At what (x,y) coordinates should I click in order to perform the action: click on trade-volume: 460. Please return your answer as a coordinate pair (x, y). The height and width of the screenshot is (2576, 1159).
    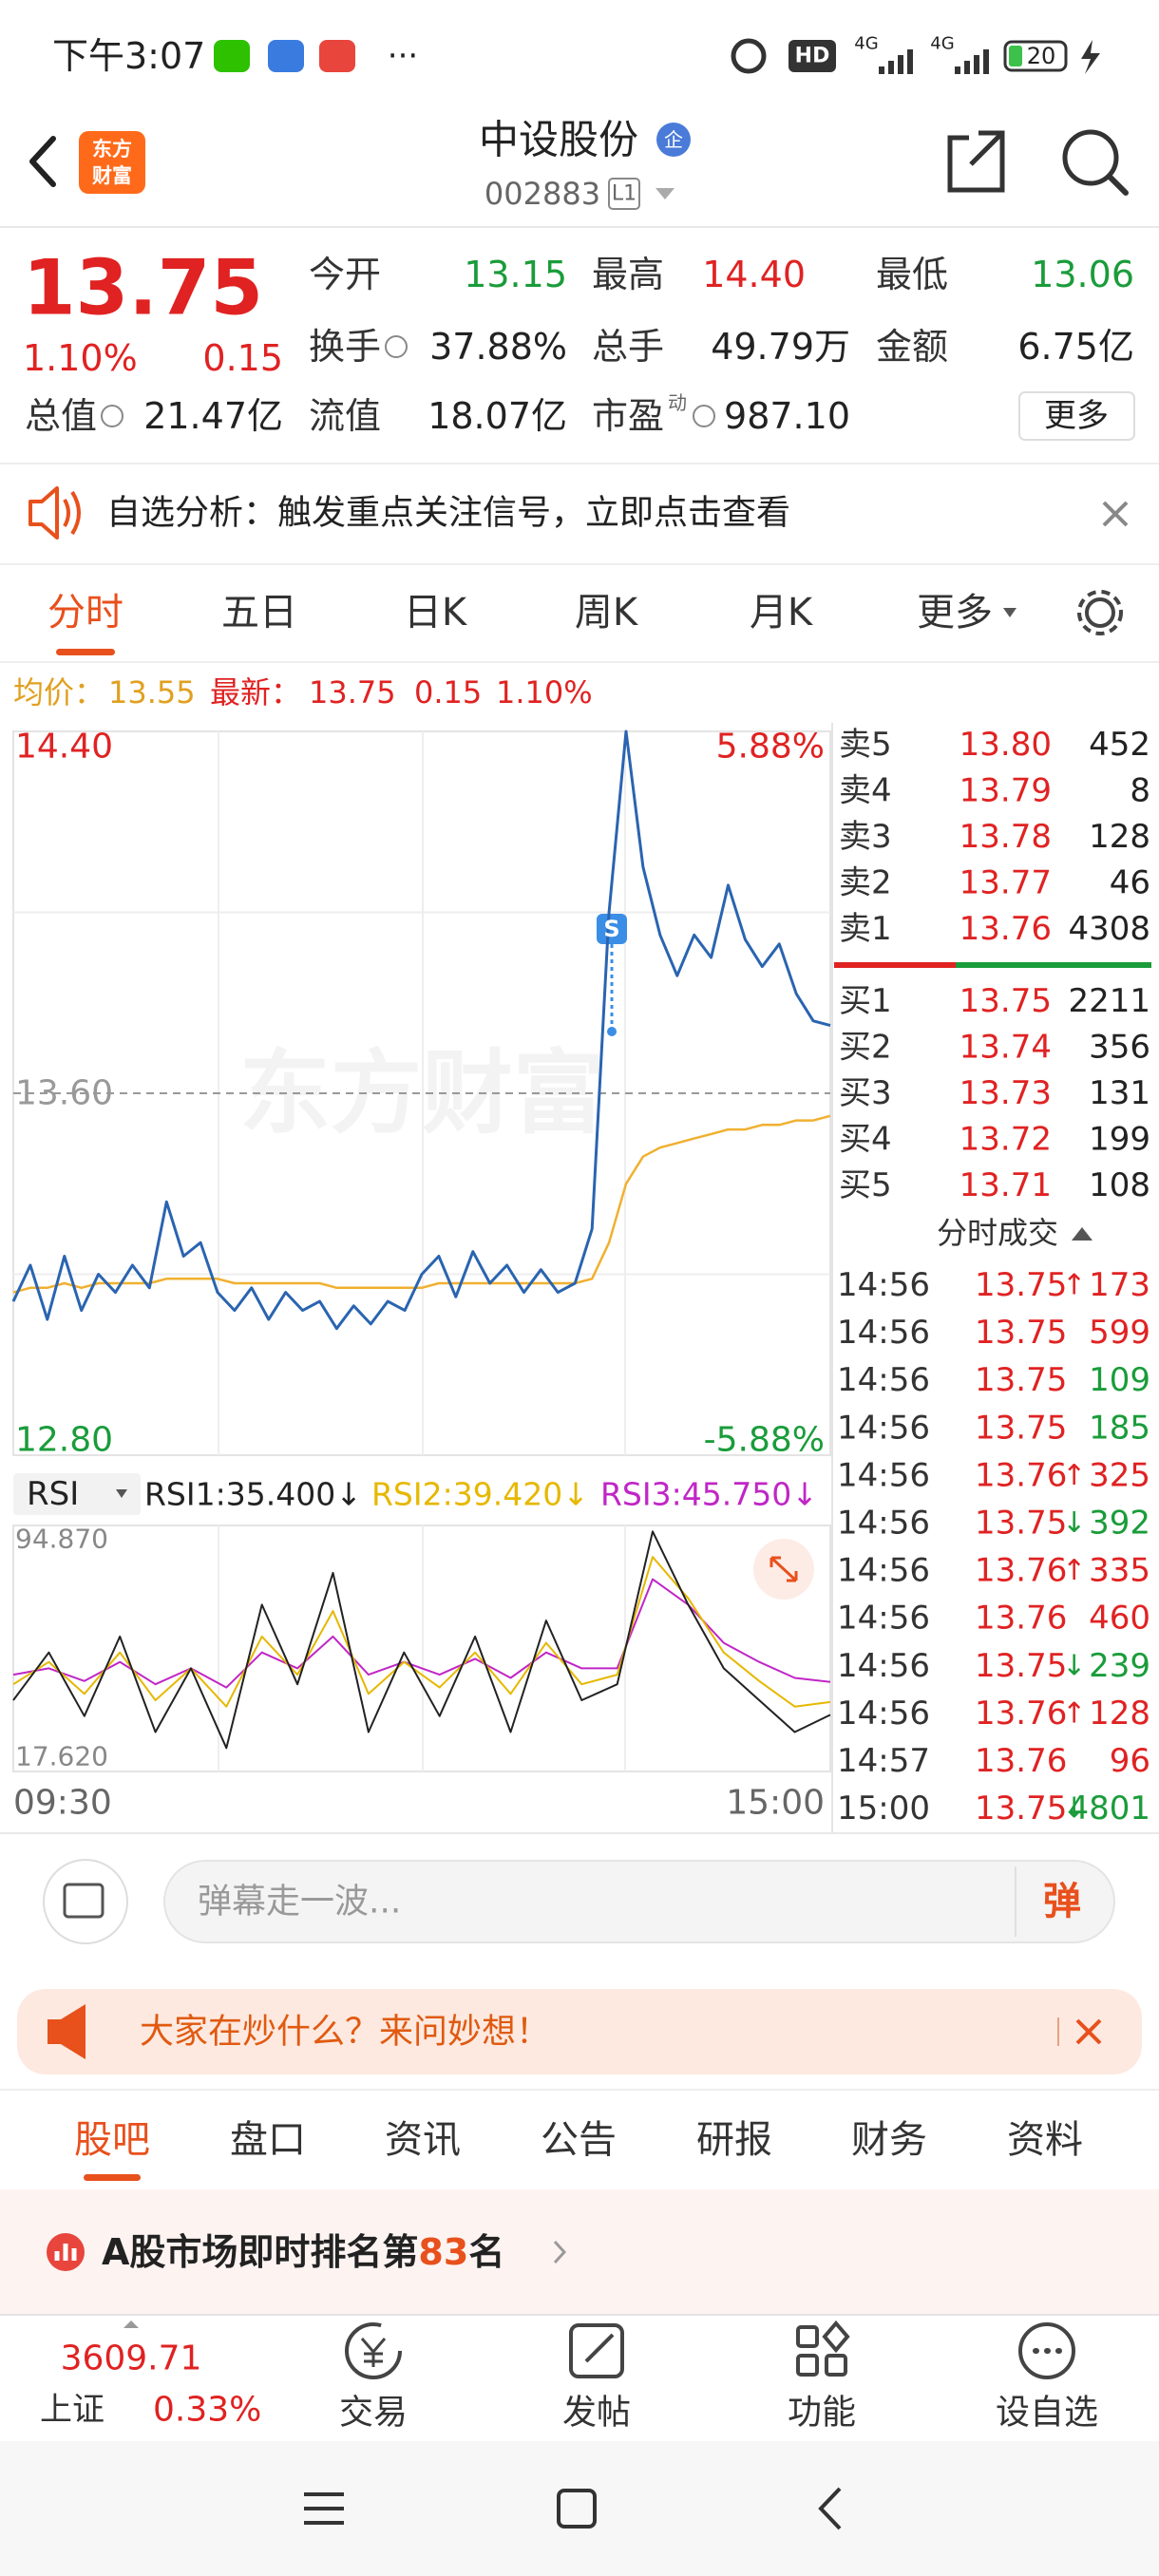
    Looking at the image, I should click on (1119, 1619).